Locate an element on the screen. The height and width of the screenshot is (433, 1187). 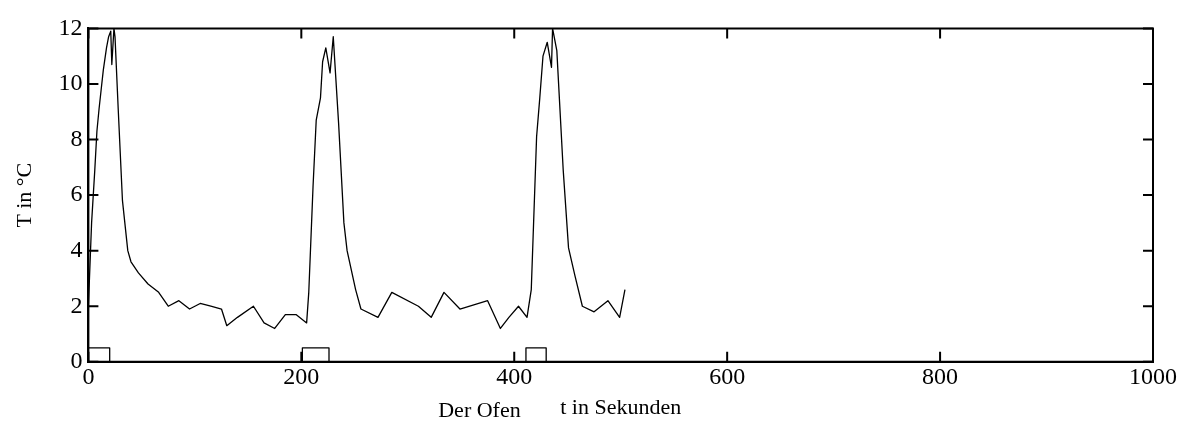
y-tick-label: 10 is located at coordinates (70, 82).